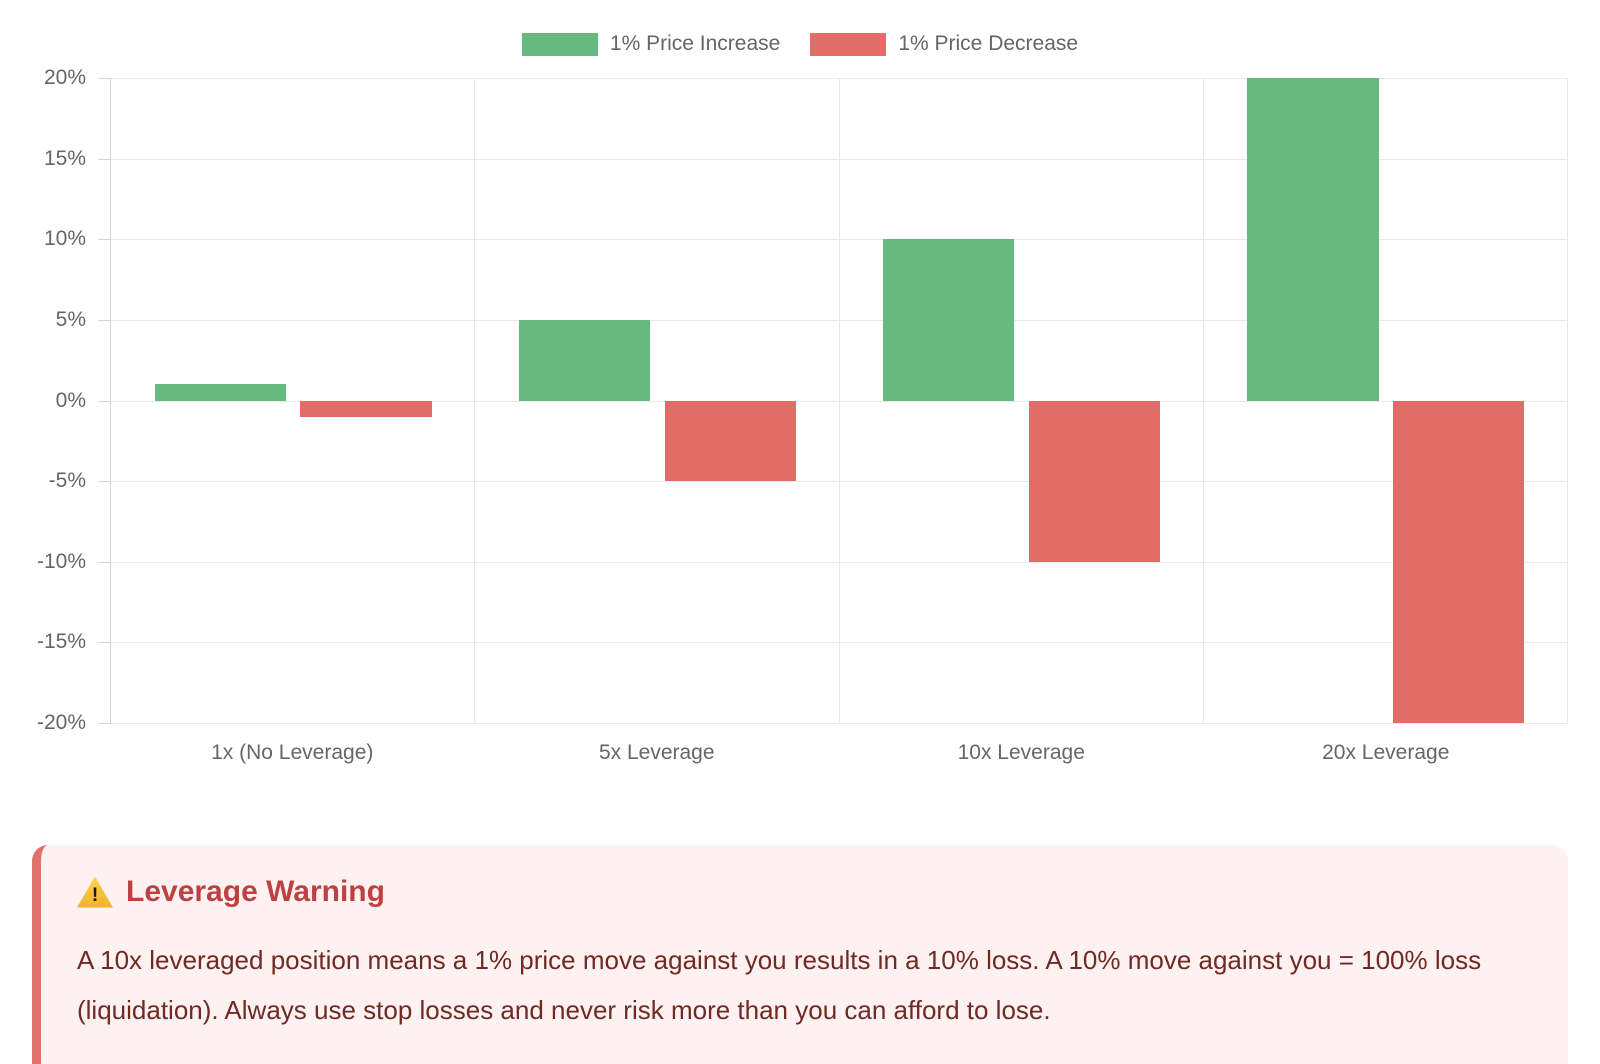 This screenshot has width=1600, height=1064. What do you see at coordinates (559, 44) in the screenshot?
I see `legend-swatch-price-increase` at bounding box center [559, 44].